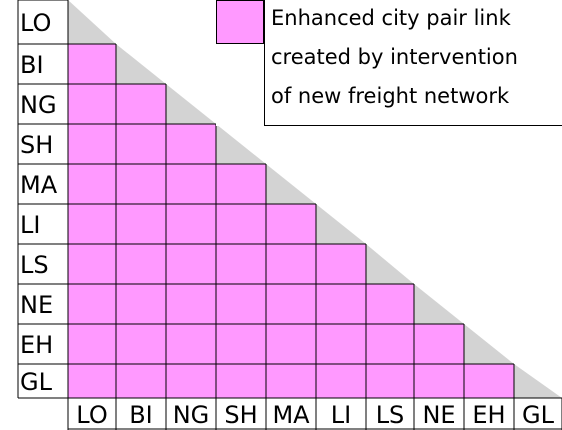  Describe the element at coordinates (291, 381) in the screenshot. I see `cell-gl-ma` at that location.